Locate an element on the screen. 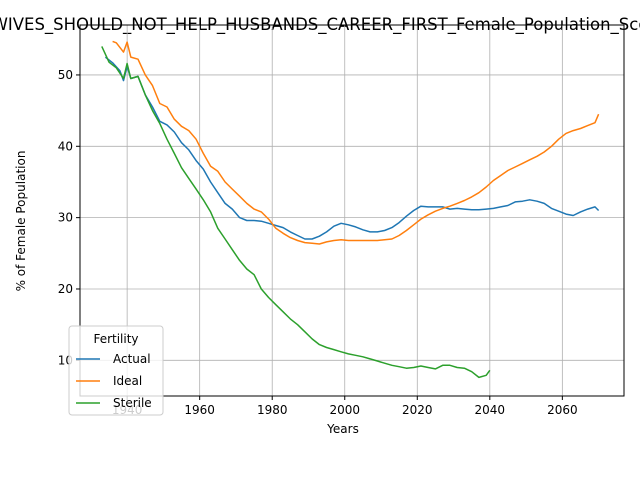 This screenshot has width=640, height=480. x-axis: 1940196019802000202020402060 is located at coordinates (345, 406).